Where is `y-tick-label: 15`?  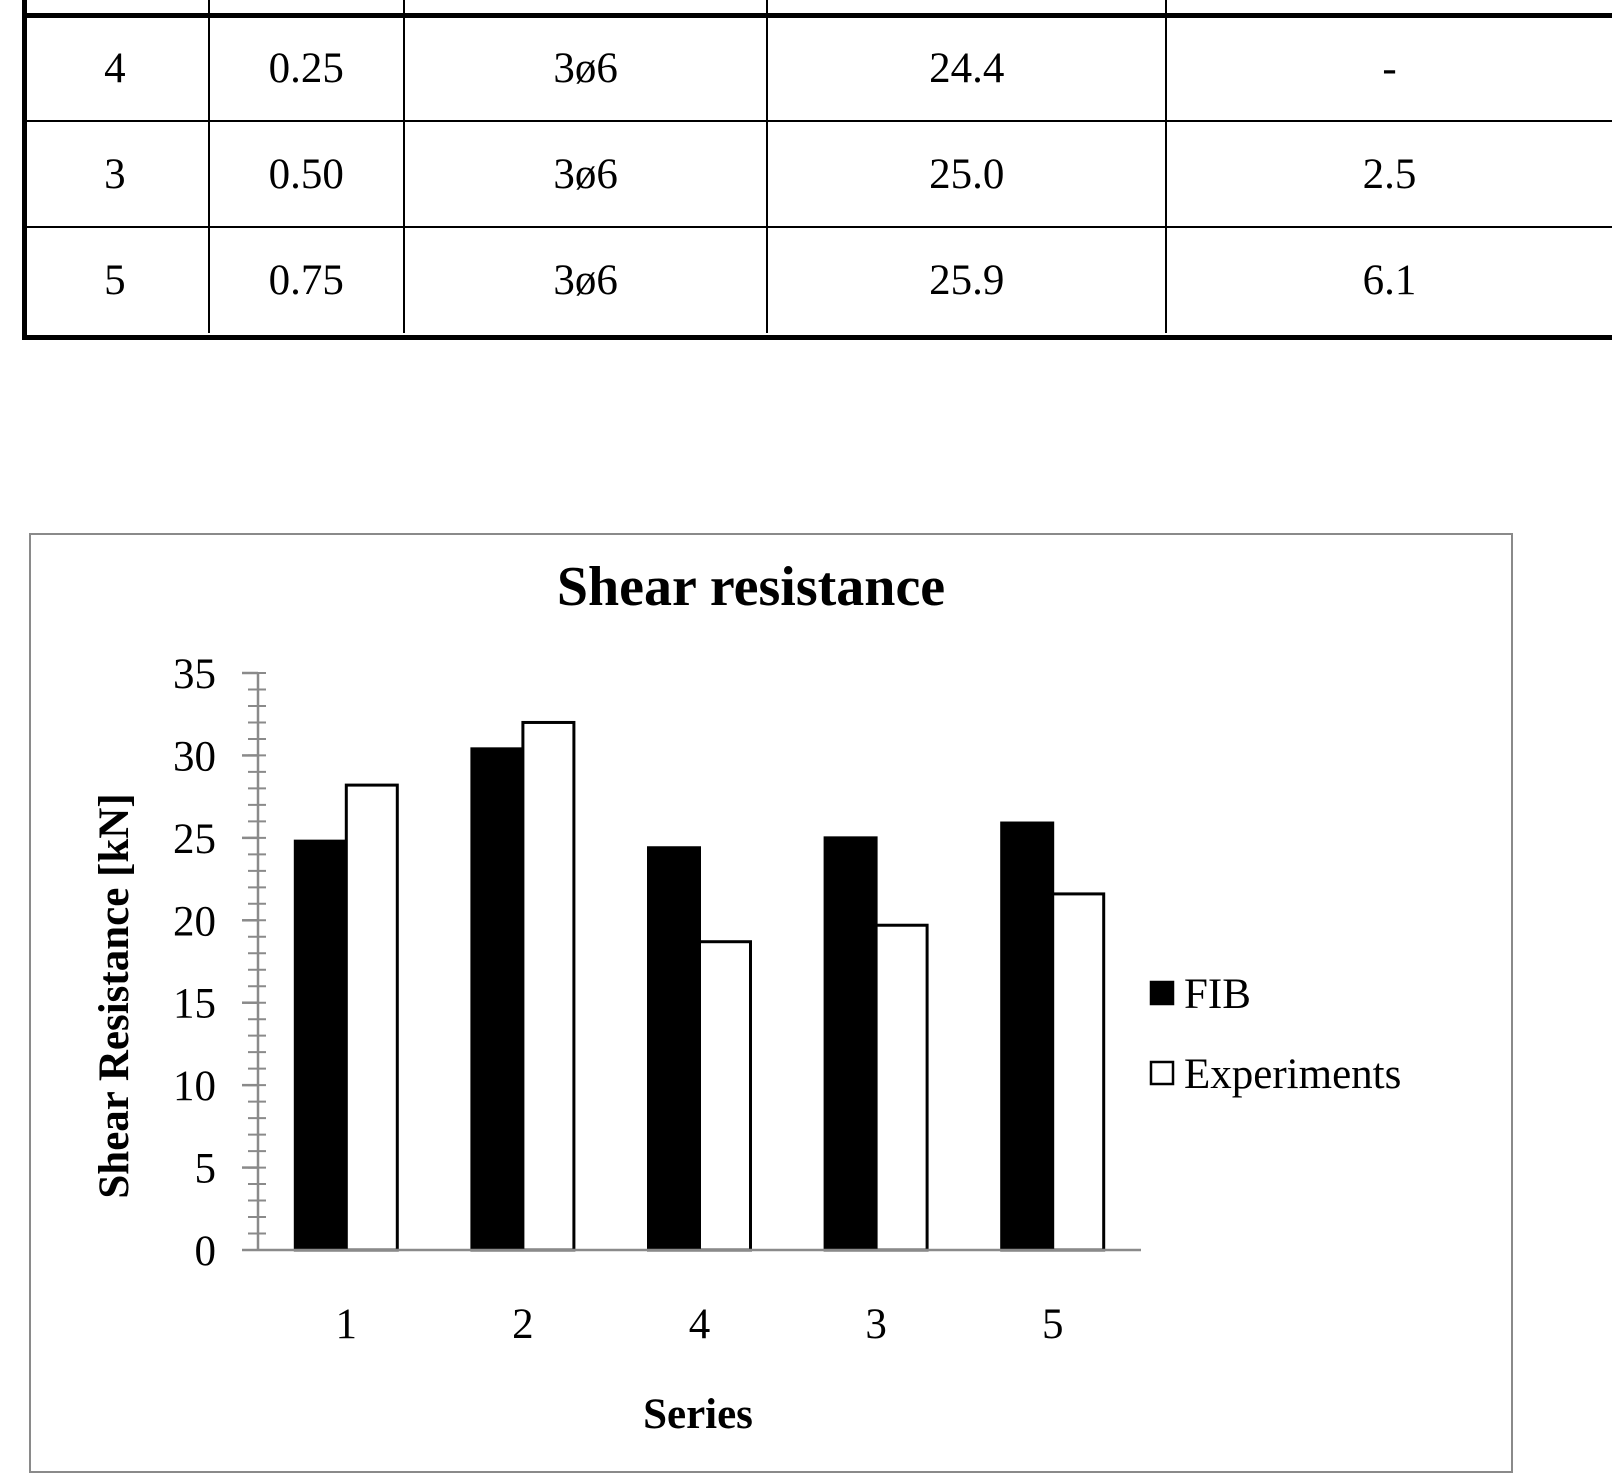
y-tick-label: 15 is located at coordinates (194, 1004).